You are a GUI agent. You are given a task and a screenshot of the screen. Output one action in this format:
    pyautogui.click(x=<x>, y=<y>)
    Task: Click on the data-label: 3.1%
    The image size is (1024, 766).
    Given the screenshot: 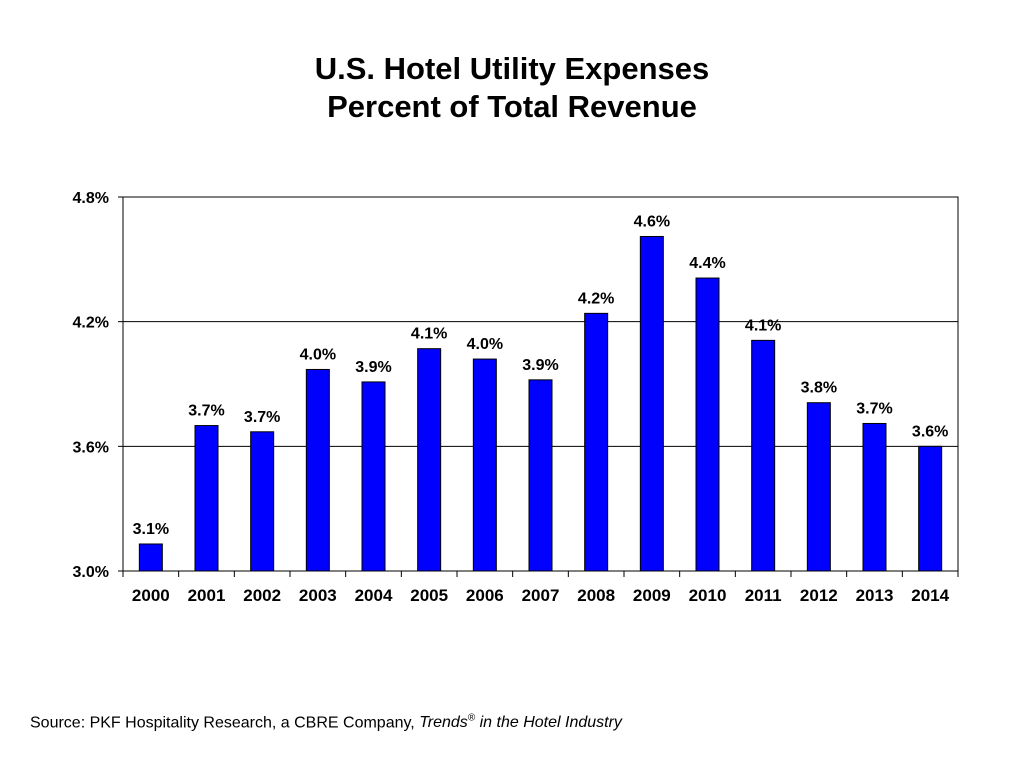 What is the action you would take?
    pyautogui.click(x=151, y=529)
    